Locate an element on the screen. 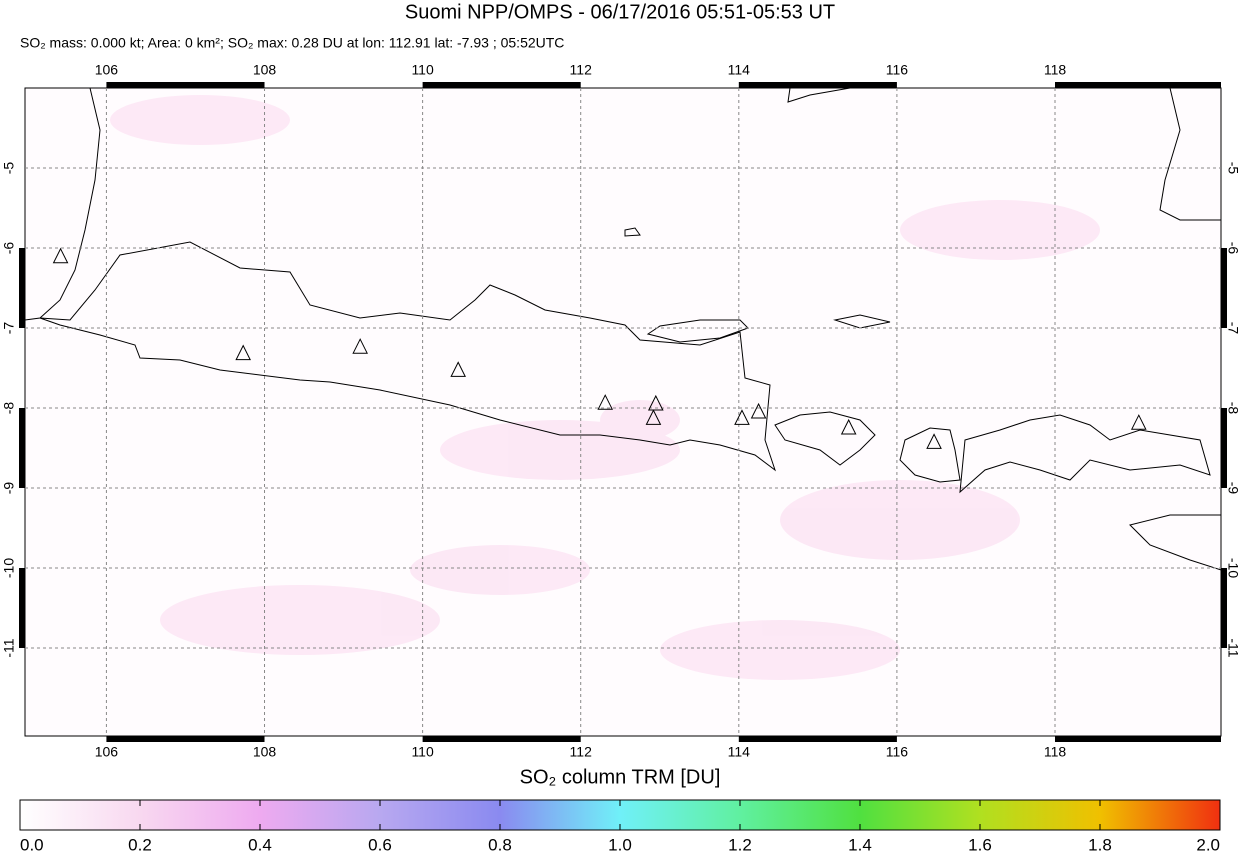  bali-coast is located at coordinates (825, 438).